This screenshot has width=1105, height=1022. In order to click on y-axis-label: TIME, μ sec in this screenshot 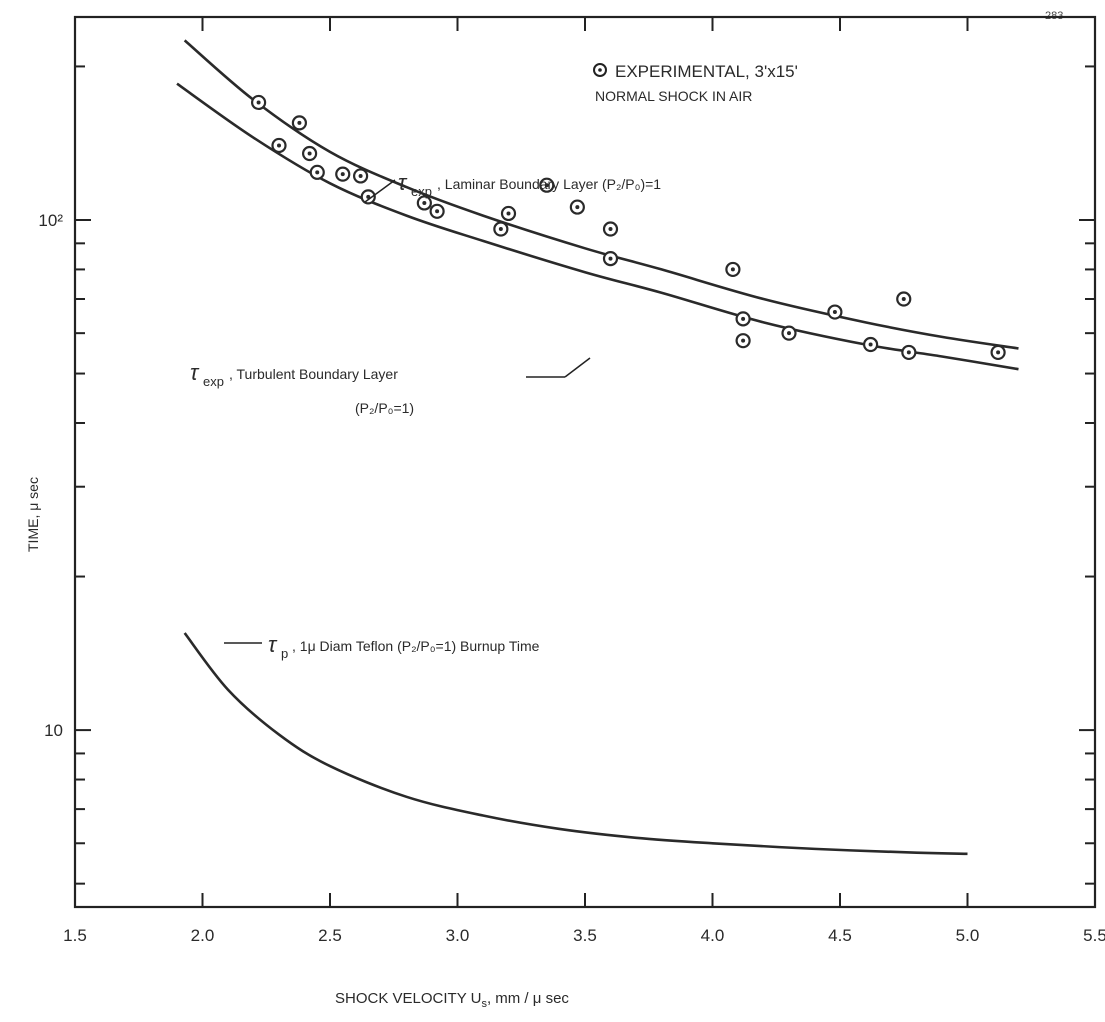, I will do `click(33, 514)`.